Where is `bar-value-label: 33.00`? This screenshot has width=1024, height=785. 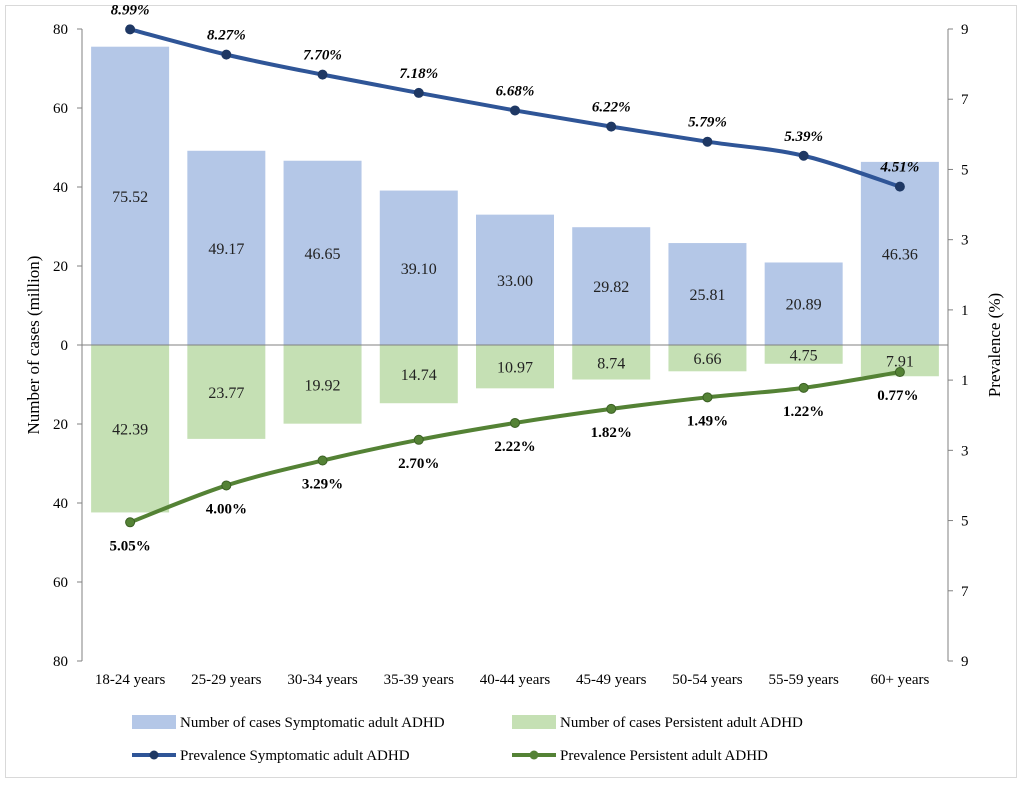
bar-value-label: 33.00 is located at coordinates (515, 281).